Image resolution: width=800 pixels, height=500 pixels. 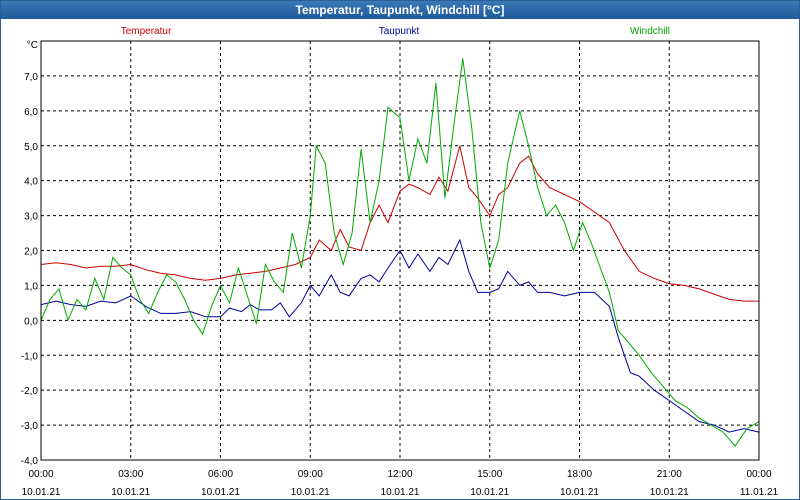 What do you see at coordinates (31, 112) in the screenshot?
I see `y-tick-label: 6,0` at bounding box center [31, 112].